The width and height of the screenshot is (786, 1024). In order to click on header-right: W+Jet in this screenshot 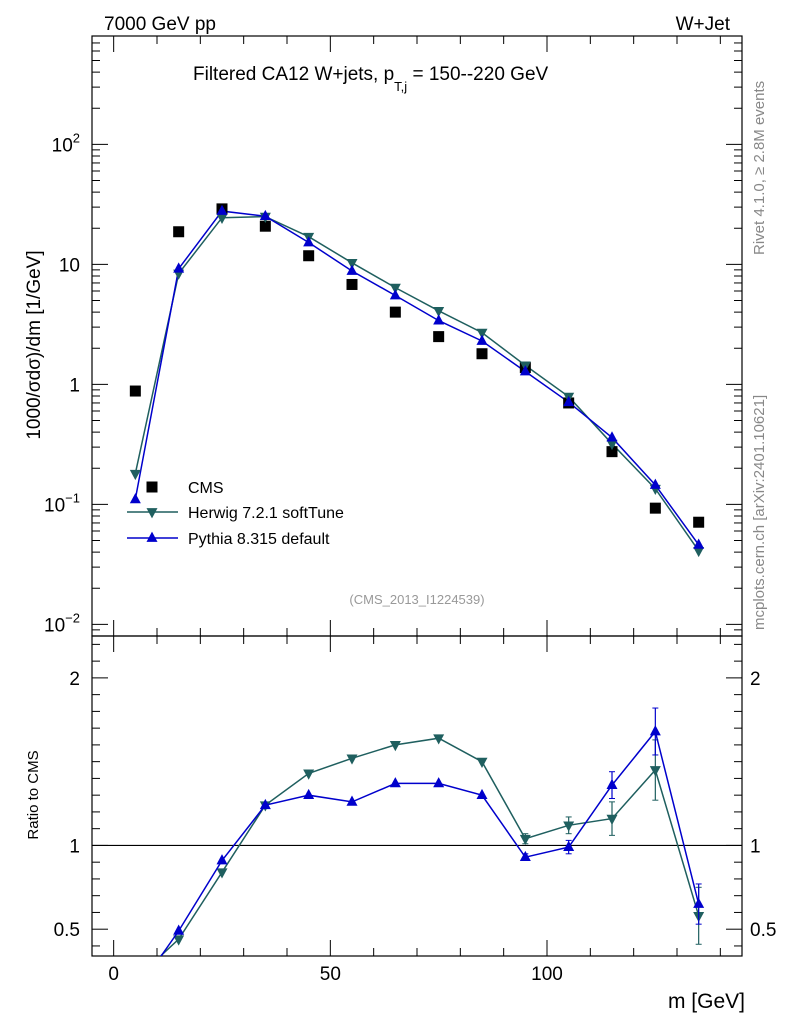, I will do `click(703, 24)`.